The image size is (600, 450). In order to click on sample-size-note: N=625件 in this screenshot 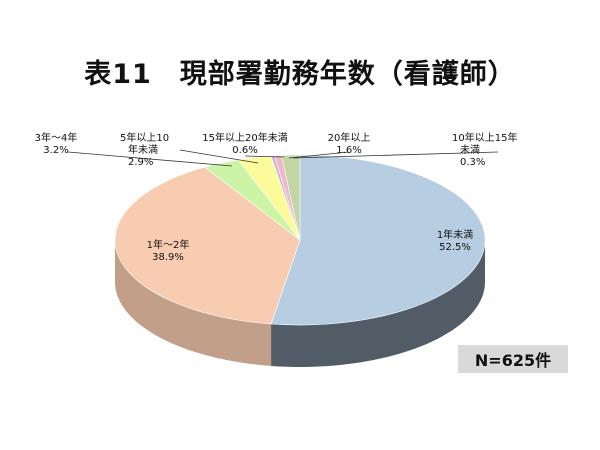, I will do `click(513, 359)`.